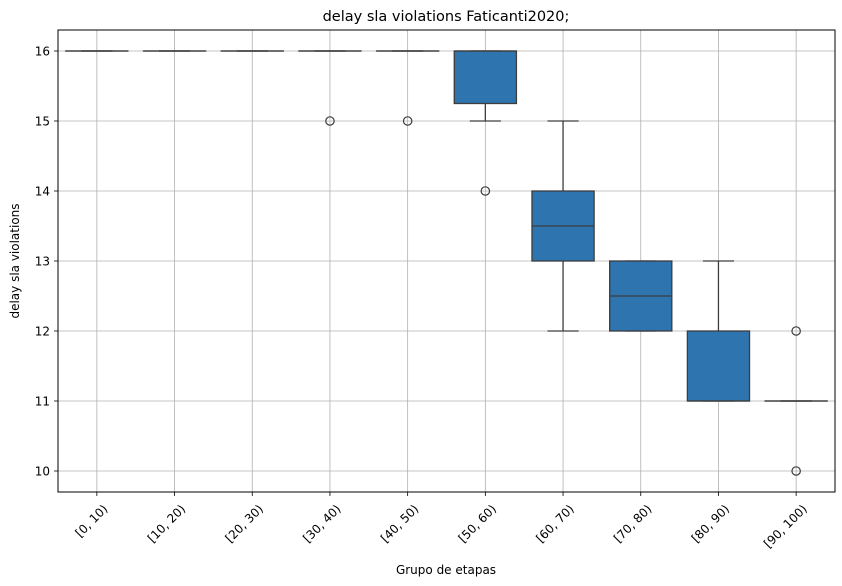  I want to click on y-tick-label: 10, so click(42, 472).